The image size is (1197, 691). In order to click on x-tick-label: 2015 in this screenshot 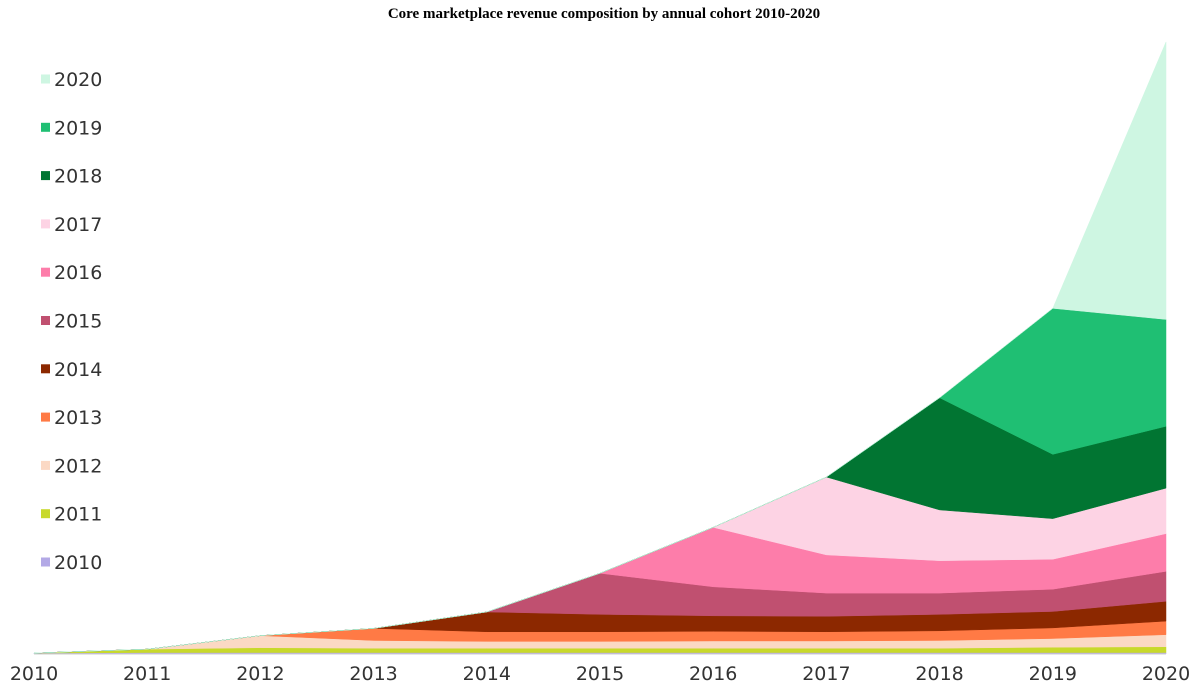, I will do `click(600, 674)`.